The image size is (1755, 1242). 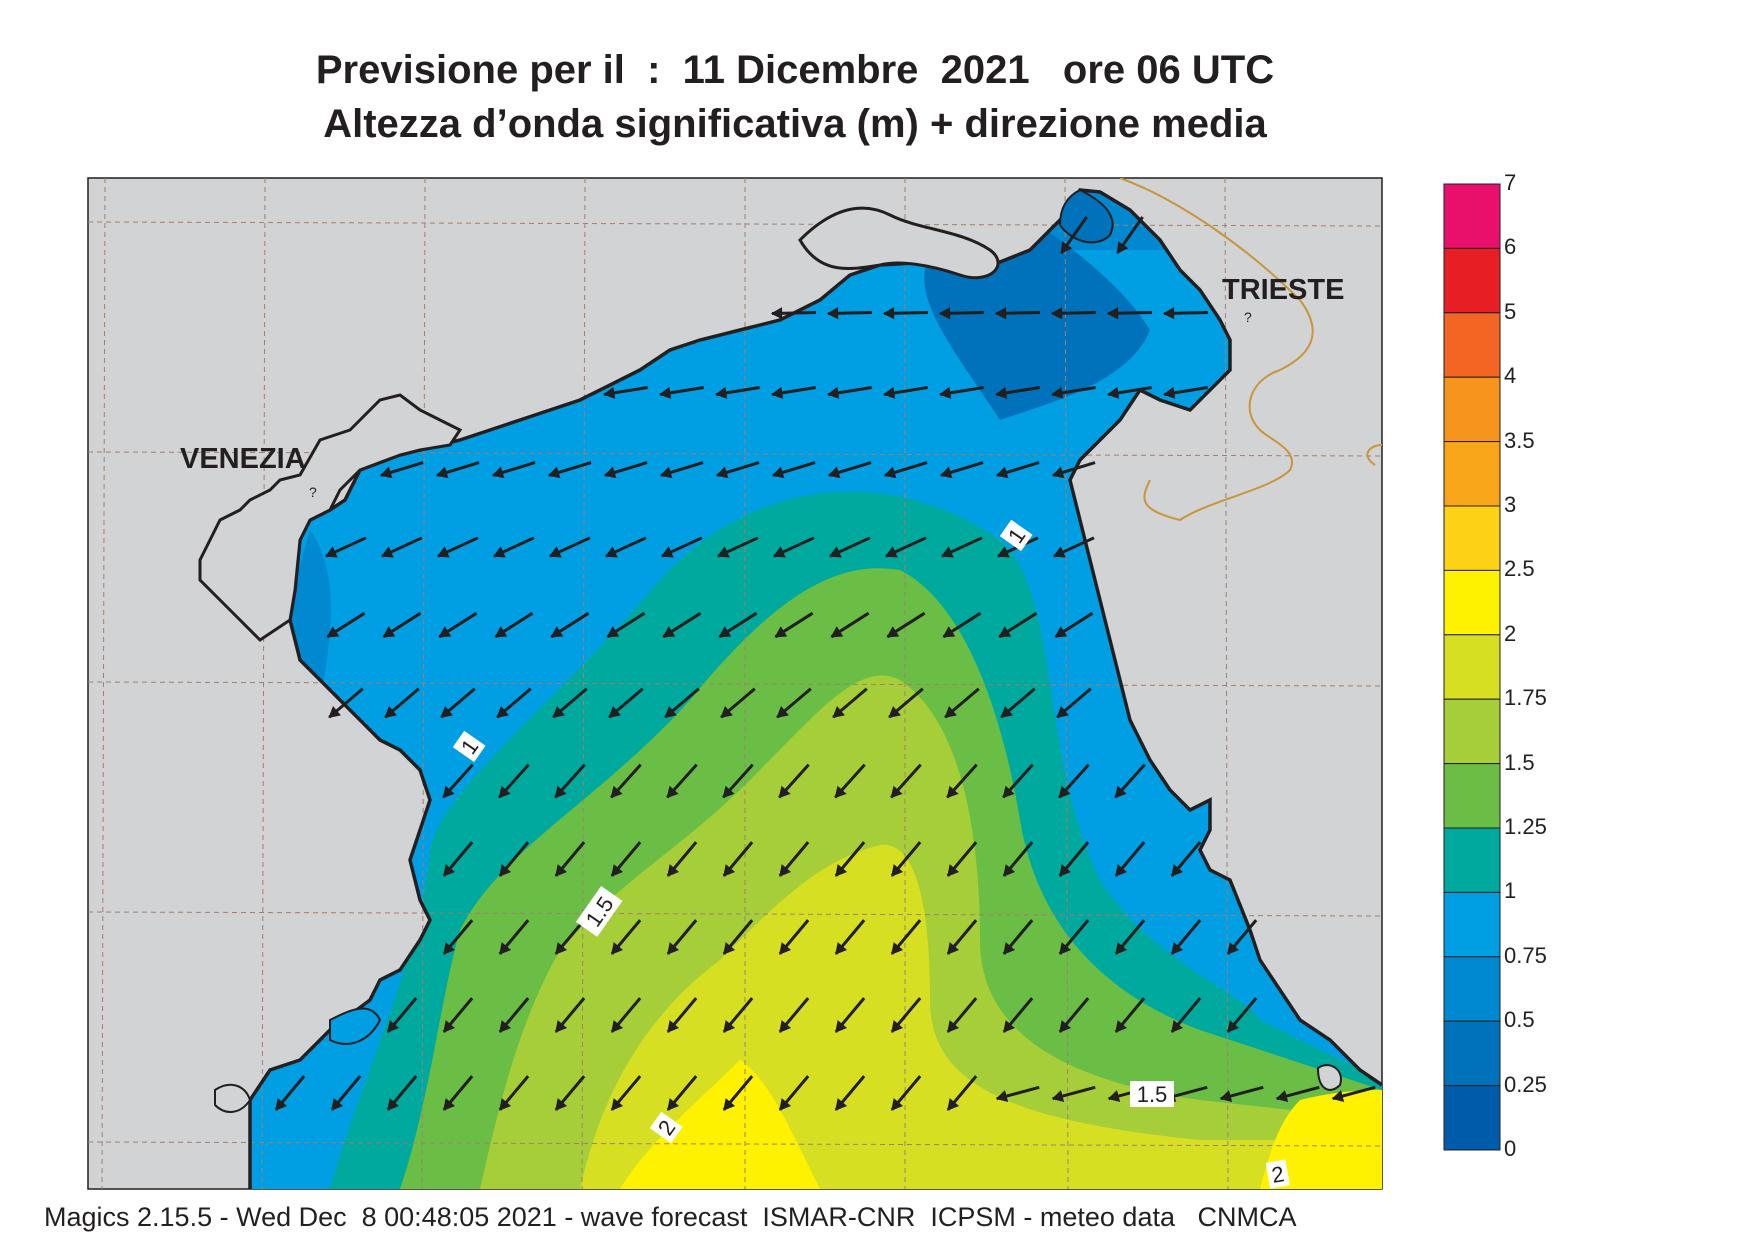 I want to click on venice-lagoon, so click(x=330, y=517).